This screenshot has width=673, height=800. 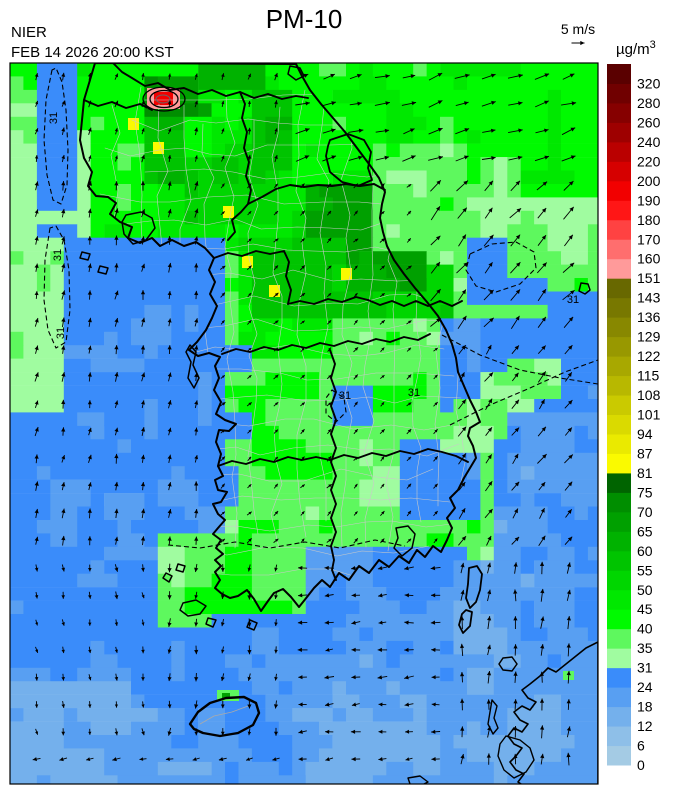 I want to click on svg-text: 12, so click(x=645, y=726).